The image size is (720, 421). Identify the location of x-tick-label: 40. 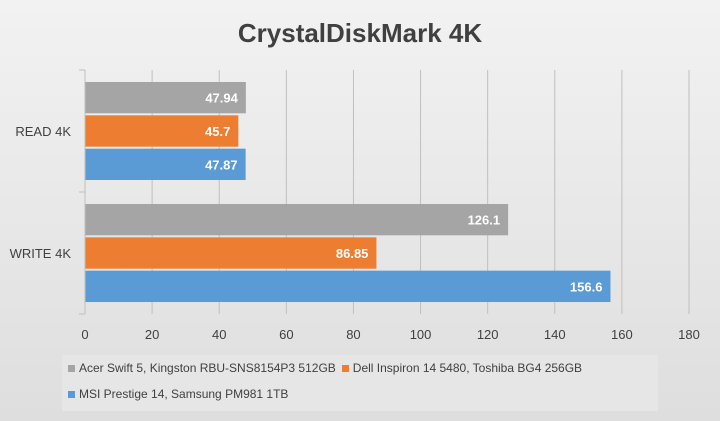
(219, 334).